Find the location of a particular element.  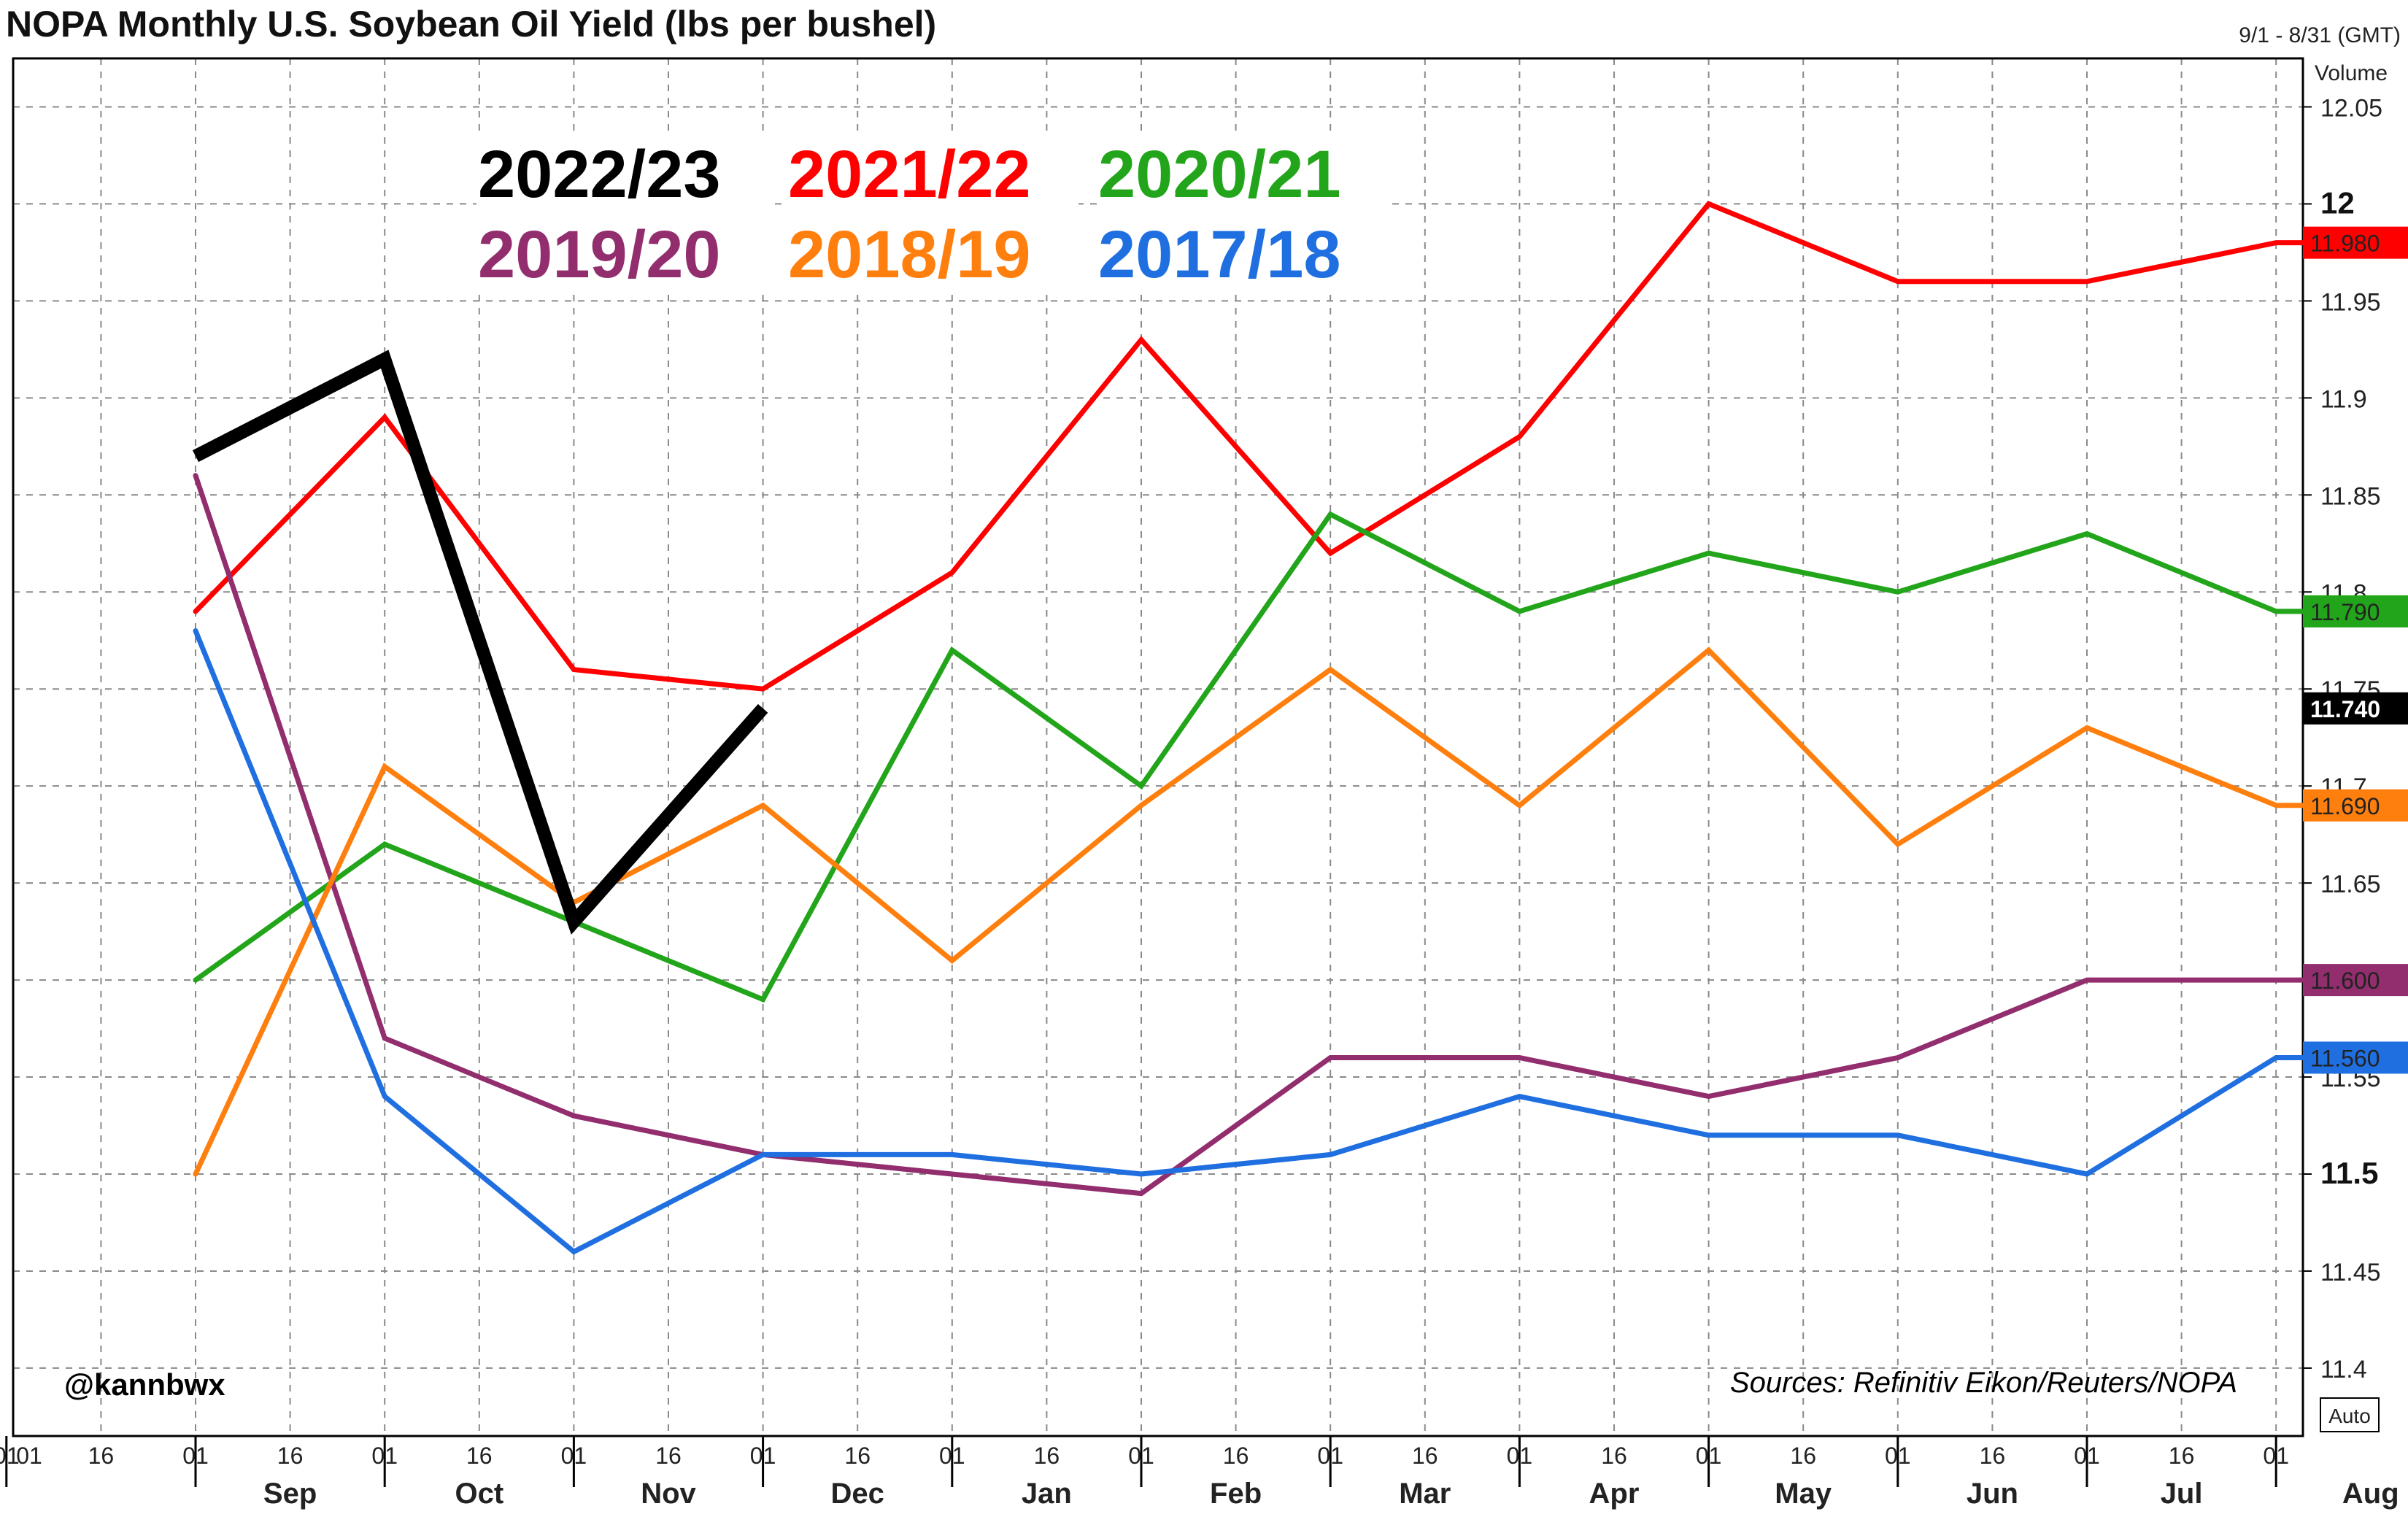

auto-button-label: Auto is located at coordinates (2349, 1416).